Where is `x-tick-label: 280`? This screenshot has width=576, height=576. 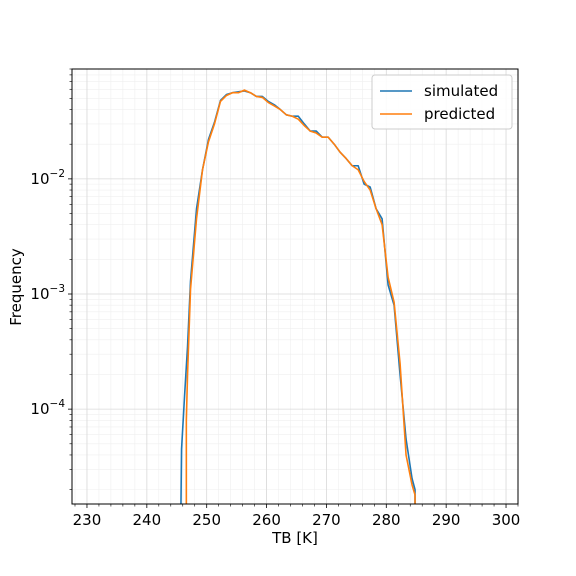 x-tick-label: 280 is located at coordinates (386, 520).